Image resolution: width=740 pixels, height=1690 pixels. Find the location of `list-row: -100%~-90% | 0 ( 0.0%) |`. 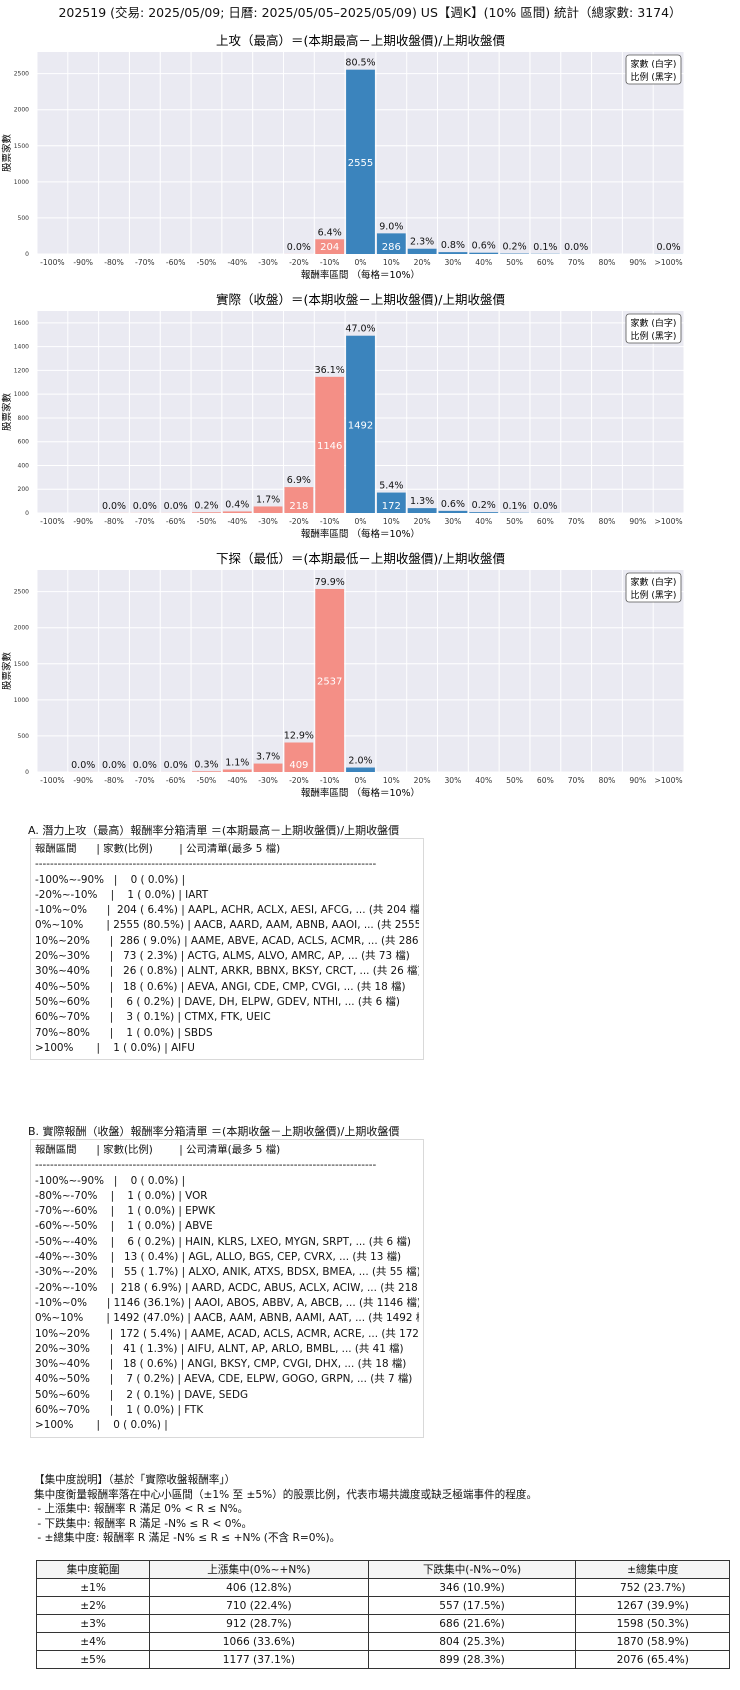

list-row: -100%~-90% | 0 ( 0.0%) | is located at coordinates (110, 1180).